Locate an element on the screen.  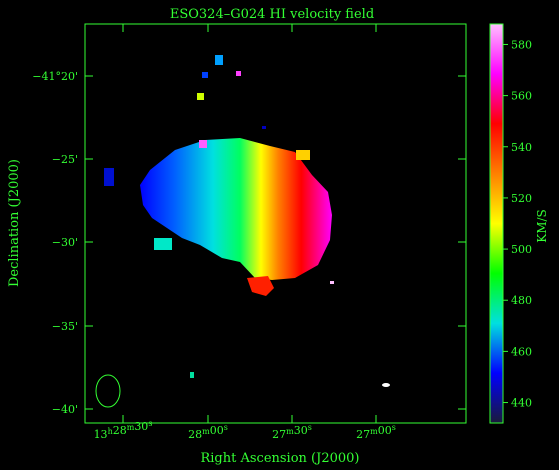
colorbar-tick-label: 500 is located at coordinates (521, 249).